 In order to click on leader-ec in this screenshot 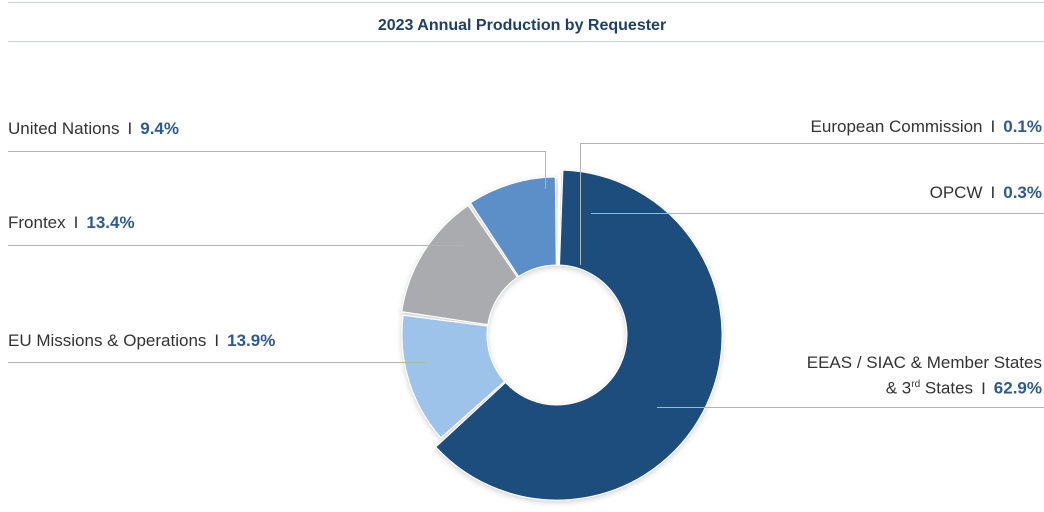, I will do `click(812, 143)`.